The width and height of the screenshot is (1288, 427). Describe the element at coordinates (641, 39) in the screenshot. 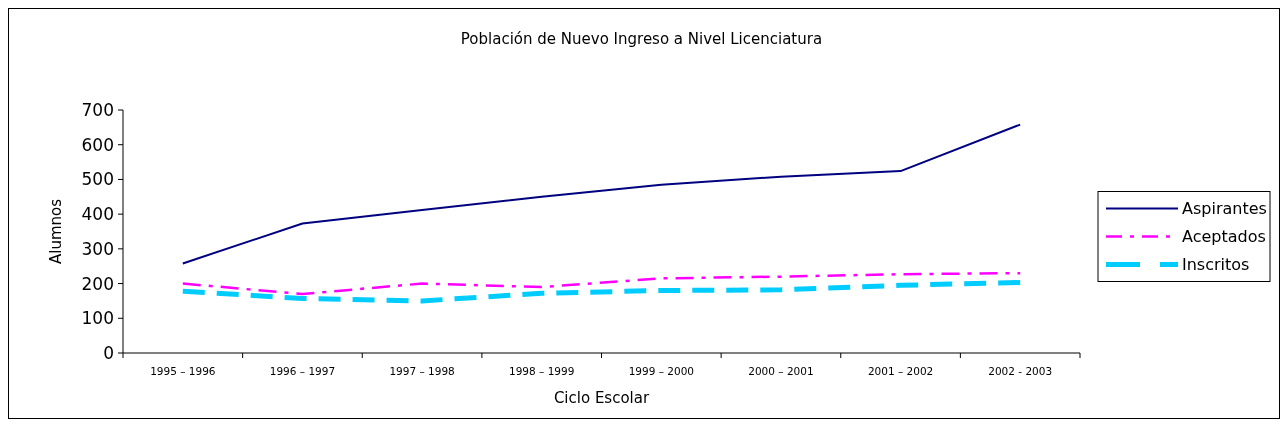

I see `chart-title: Población de Nuevo Ingreso a Nivel Licenciatura` at that location.